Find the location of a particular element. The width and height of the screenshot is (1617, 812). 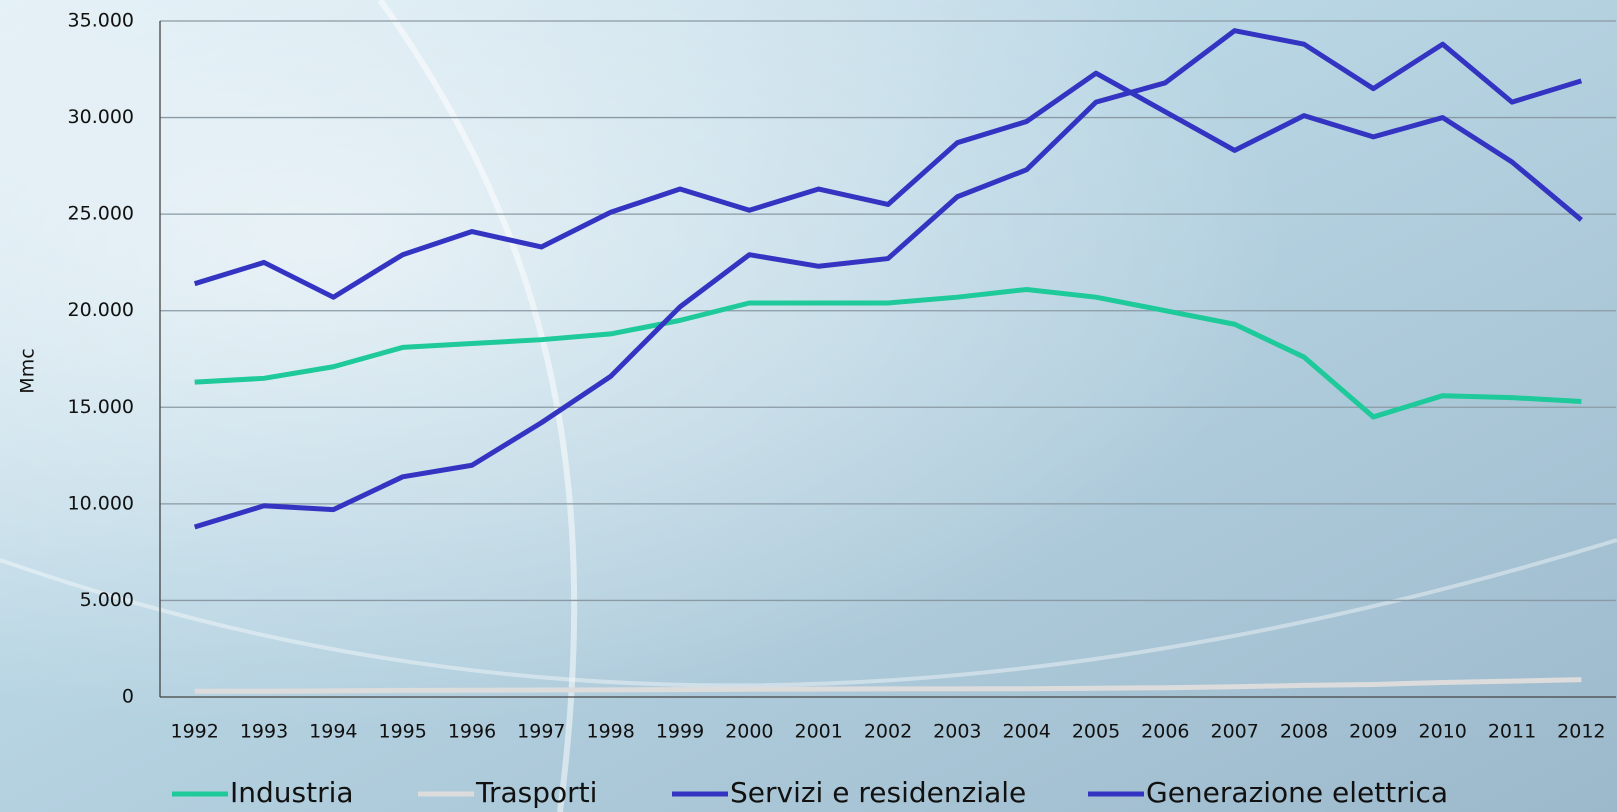

y-axis-label: Mmc is located at coordinates (28, 370).